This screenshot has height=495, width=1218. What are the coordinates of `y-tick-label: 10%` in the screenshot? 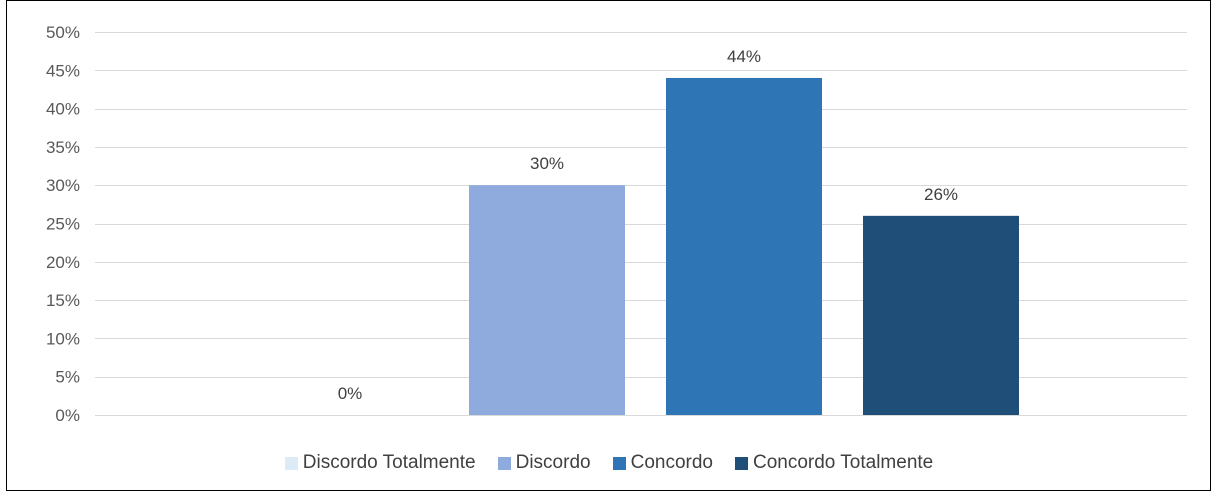 It's located at (63, 338).